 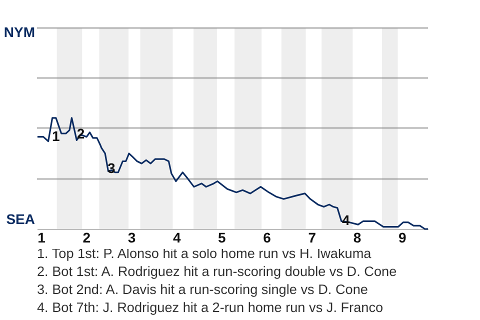 I want to click on x-tick-label: 9, so click(x=402, y=238).